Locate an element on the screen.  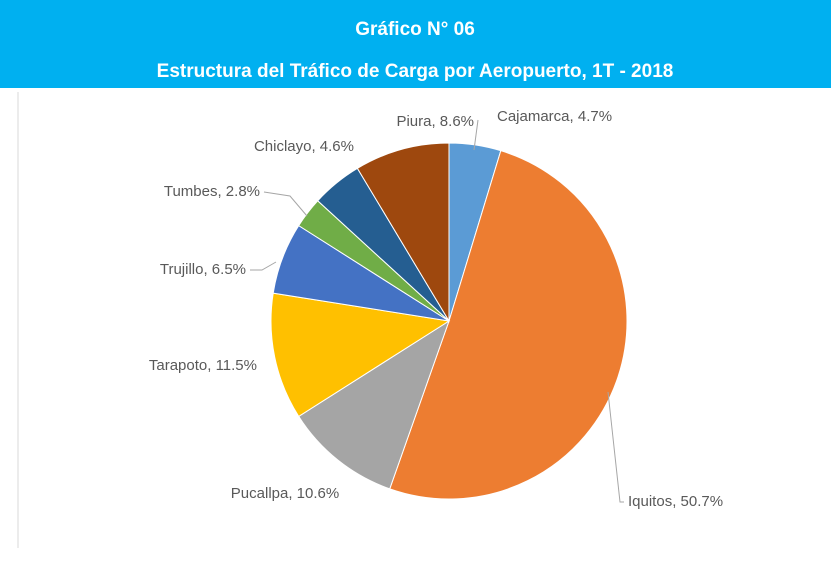
data-label: Piura, 8.6% is located at coordinates (435, 121).